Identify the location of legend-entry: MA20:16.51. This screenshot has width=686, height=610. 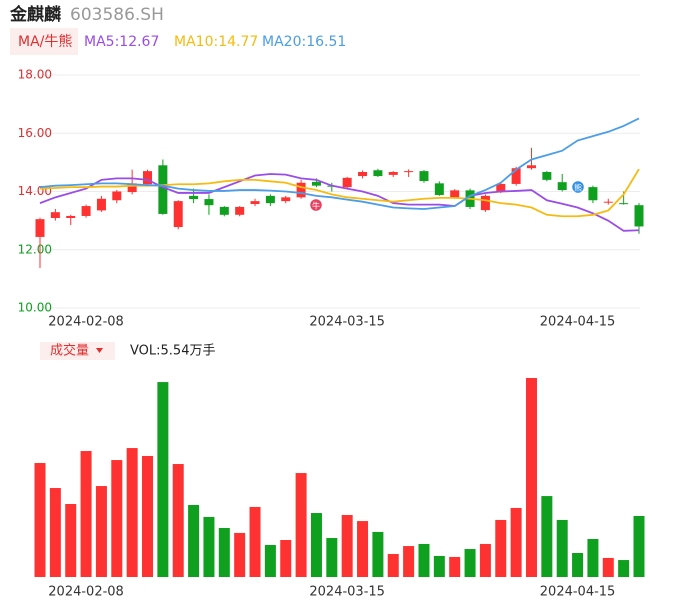
(304, 42).